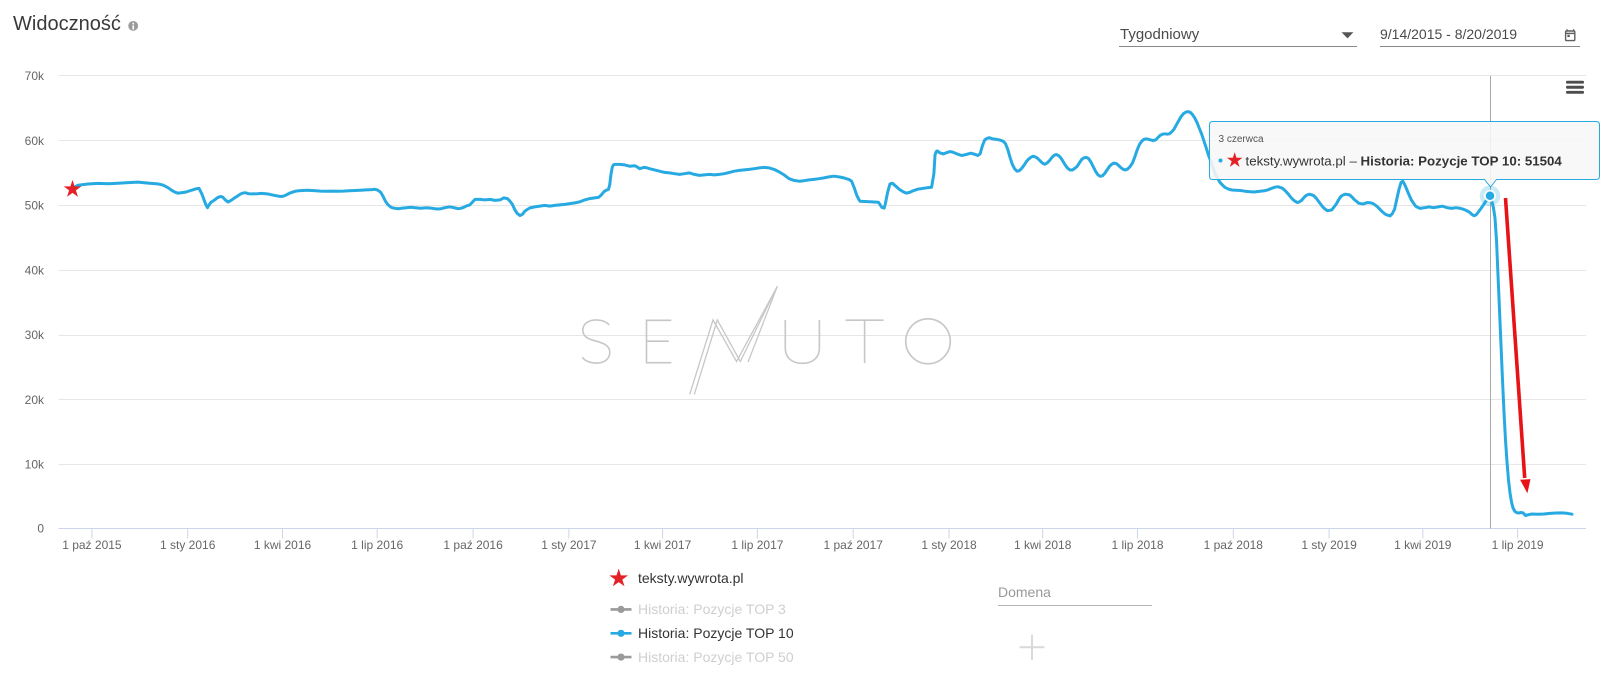 The width and height of the screenshot is (1603, 675). What do you see at coordinates (40, 529) in the screenshot?
I see `svg-text: 0` at bounding box center [40, 529].